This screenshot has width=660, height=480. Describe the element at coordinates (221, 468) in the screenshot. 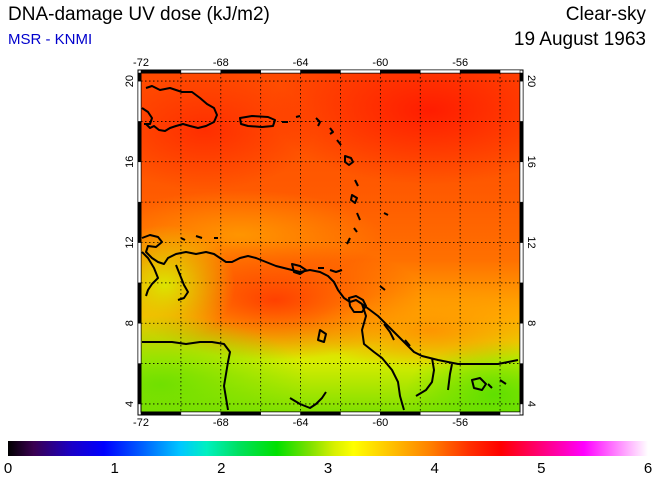

I see `colorbar-tick-label: 2` at that location.